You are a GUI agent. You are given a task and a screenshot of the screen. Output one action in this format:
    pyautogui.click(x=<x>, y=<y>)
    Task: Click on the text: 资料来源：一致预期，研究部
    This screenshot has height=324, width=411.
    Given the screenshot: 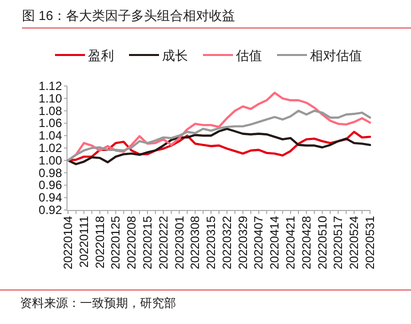 What is the action you would take?
    pyautogui.click(x=98, y=303)
    